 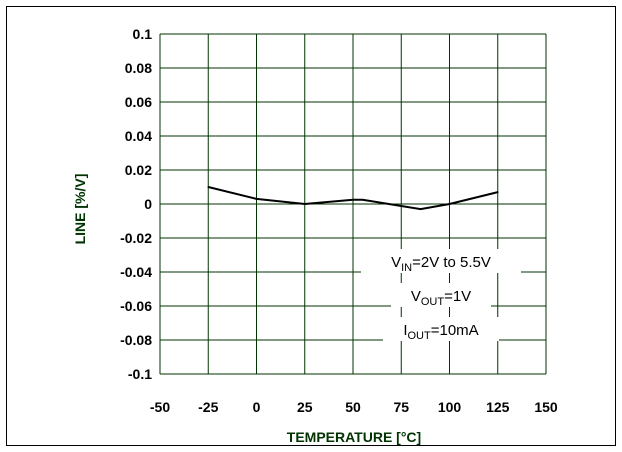 What do you see at coordinates (140, 374) in the screenshot?
I see `y-tick-label: -0.1` at bounding box center [140, 374].